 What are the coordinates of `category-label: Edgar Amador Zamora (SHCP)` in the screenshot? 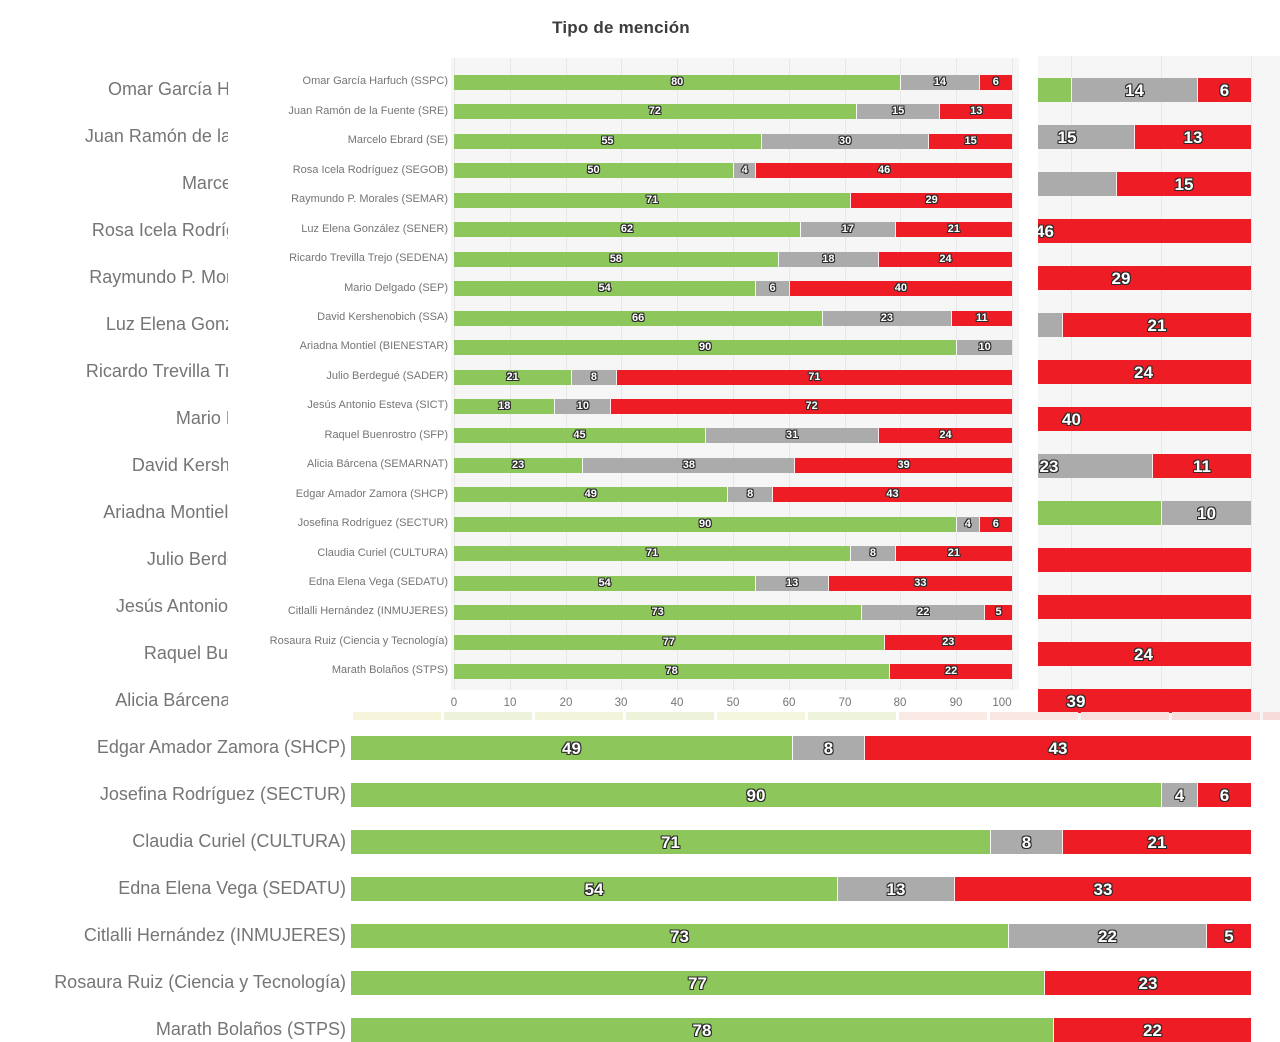 It's located at (221, 747).